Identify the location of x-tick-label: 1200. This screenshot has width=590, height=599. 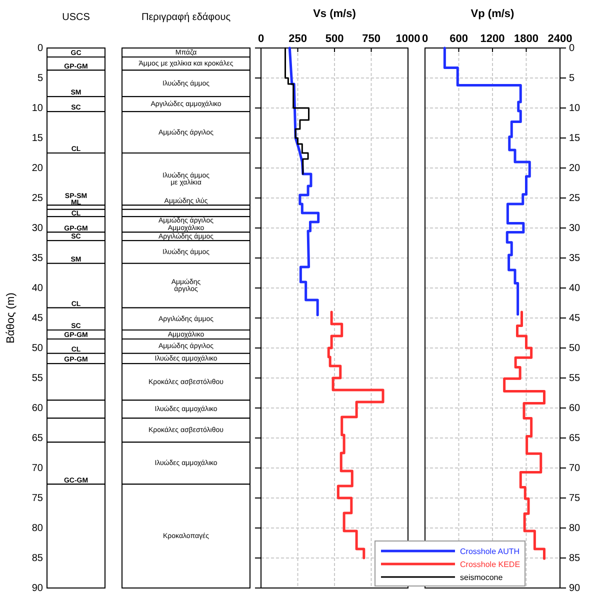
(492, 39).